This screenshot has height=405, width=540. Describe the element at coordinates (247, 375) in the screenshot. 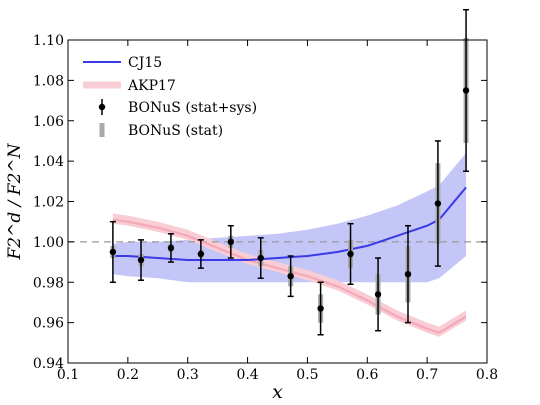

I see `x-tick-label: 0.4` at that location.